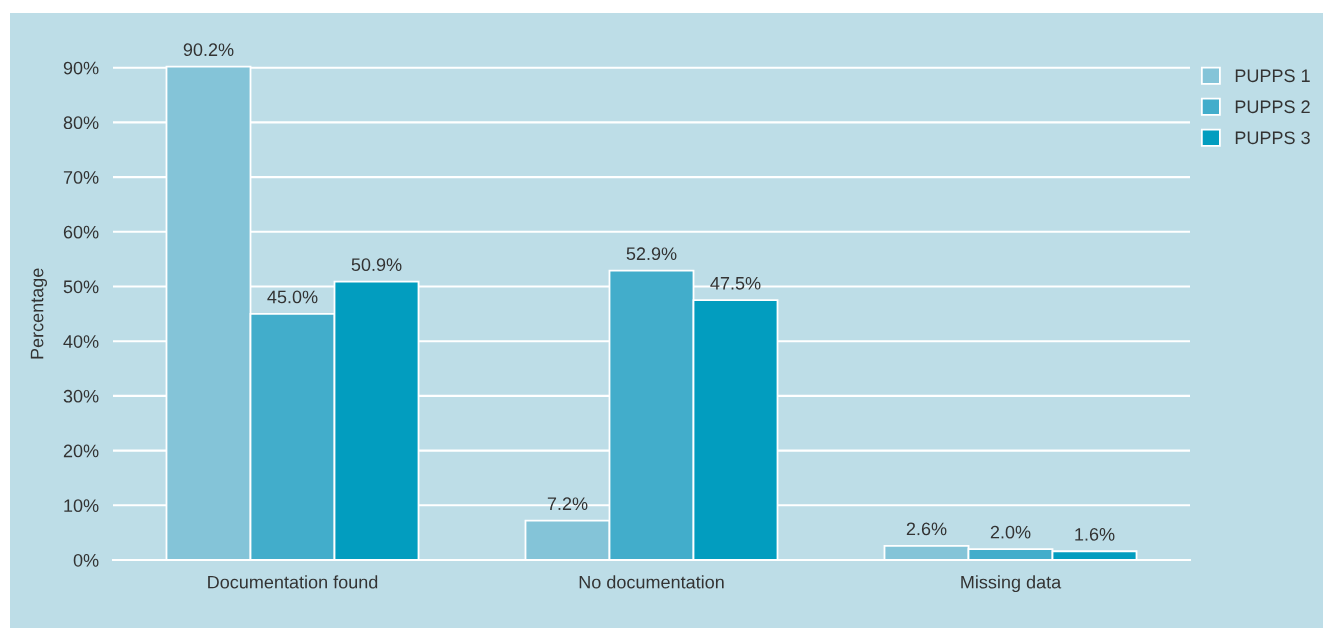 The width and height of the screenshot is (1323, 628). What do you see at coordinates (292, 297) in the screenshot?
I see `data-label: 45.0%` at bounding box center [292, 297].